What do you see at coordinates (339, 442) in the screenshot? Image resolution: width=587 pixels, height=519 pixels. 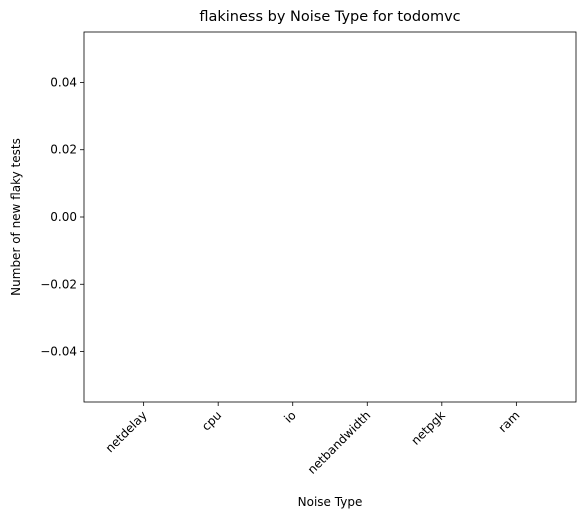 I see `x-tick-label: netbandwidth` at bounding box center [339, 442].